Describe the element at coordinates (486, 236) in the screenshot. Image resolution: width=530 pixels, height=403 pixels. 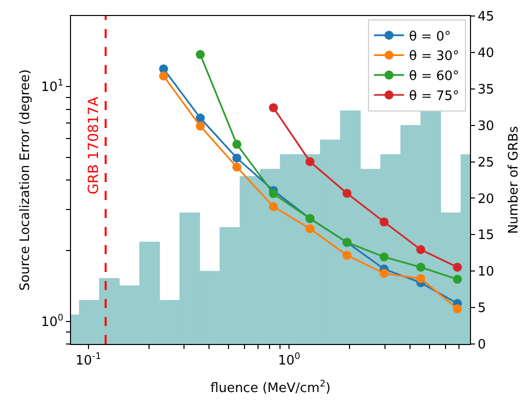
I see `y2-tick-label: 15` at that location.